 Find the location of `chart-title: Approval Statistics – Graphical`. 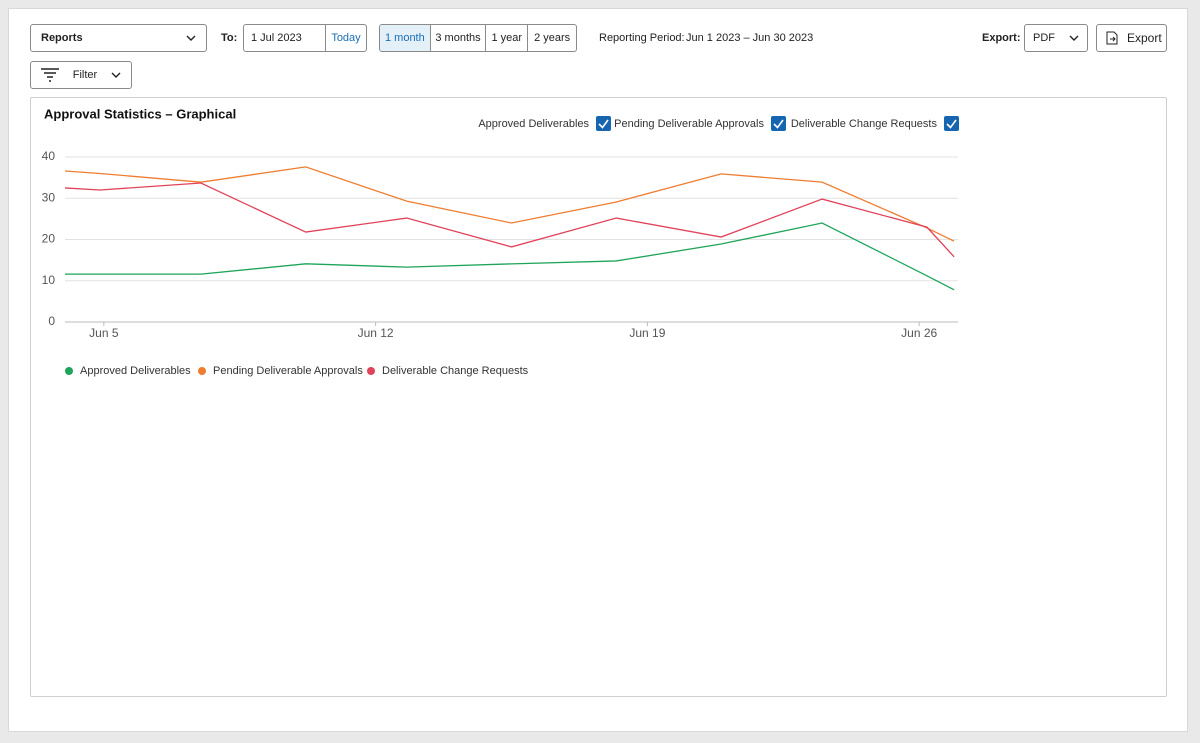

chart-title: Approval Statistics – Graphical is located at coordinates (140, 113).